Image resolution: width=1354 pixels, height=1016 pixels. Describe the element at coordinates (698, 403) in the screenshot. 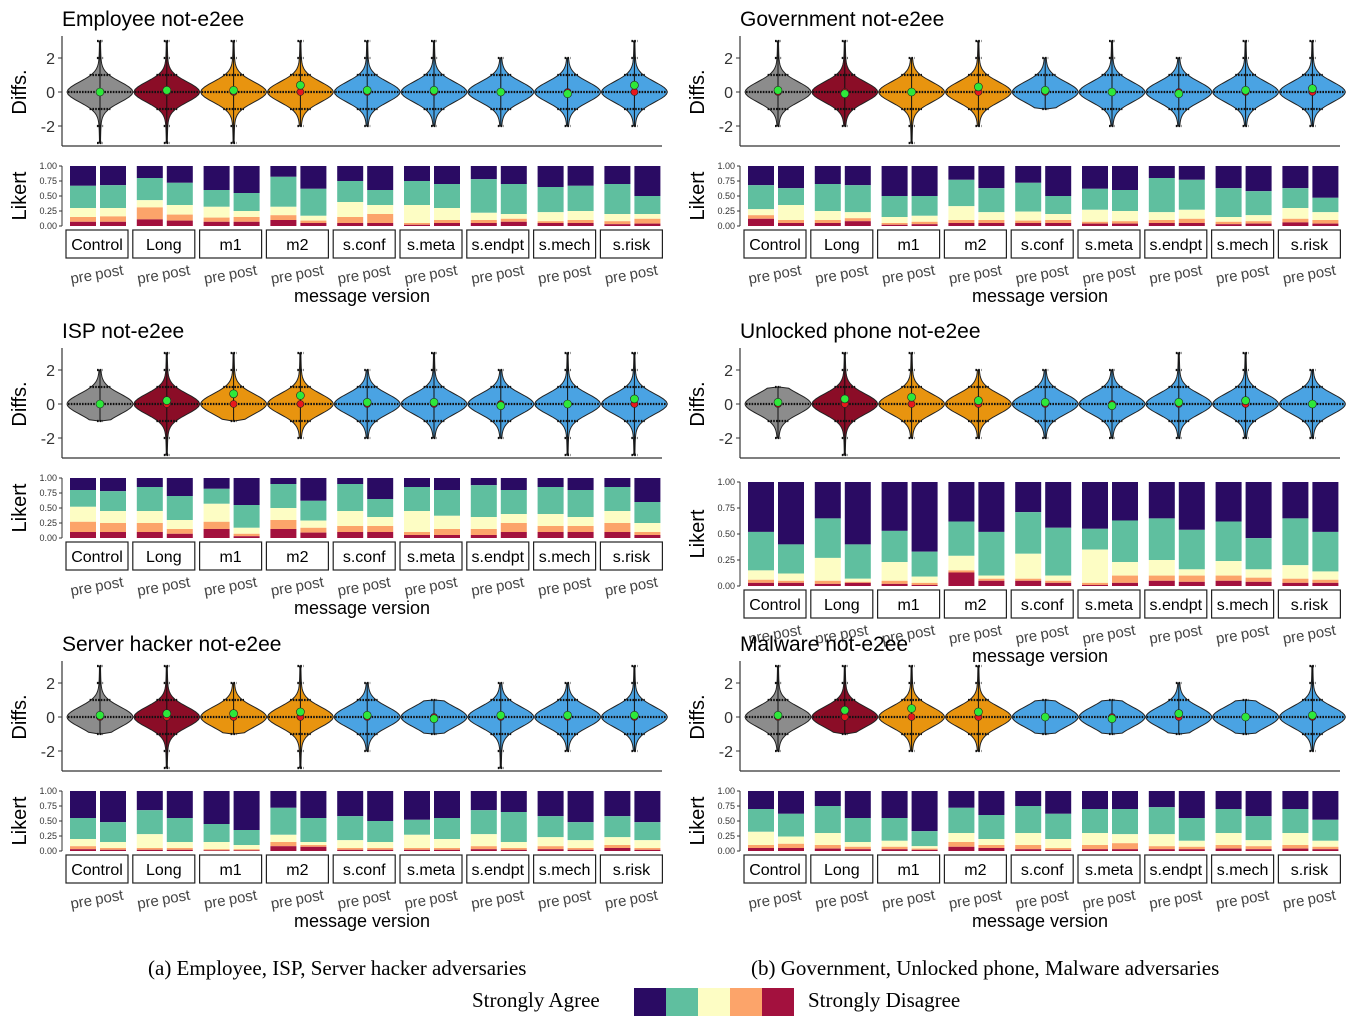

I see `diff-axis-label: Diffs.` at that location.